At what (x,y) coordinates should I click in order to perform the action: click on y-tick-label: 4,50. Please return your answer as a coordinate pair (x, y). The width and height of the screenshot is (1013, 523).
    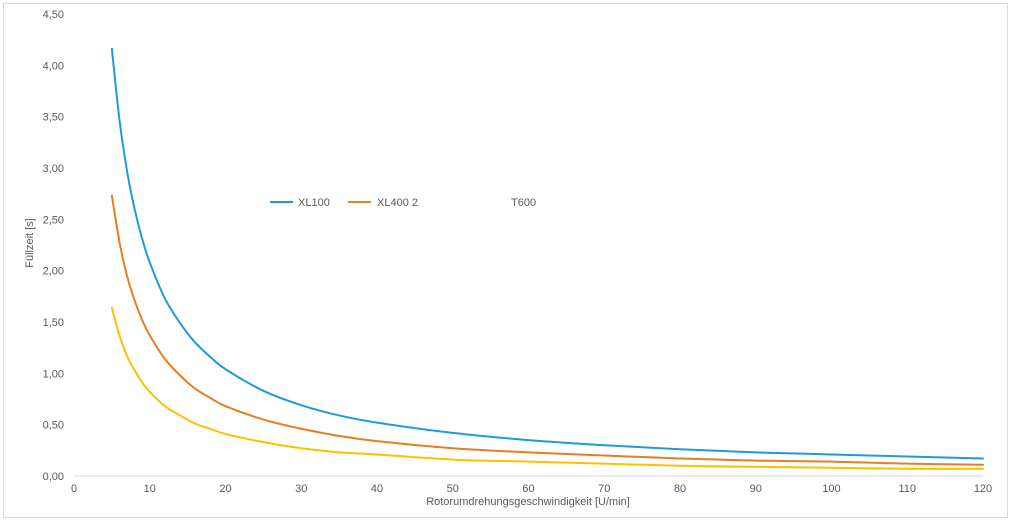
    Looking at the image, I should click on (53, 15).